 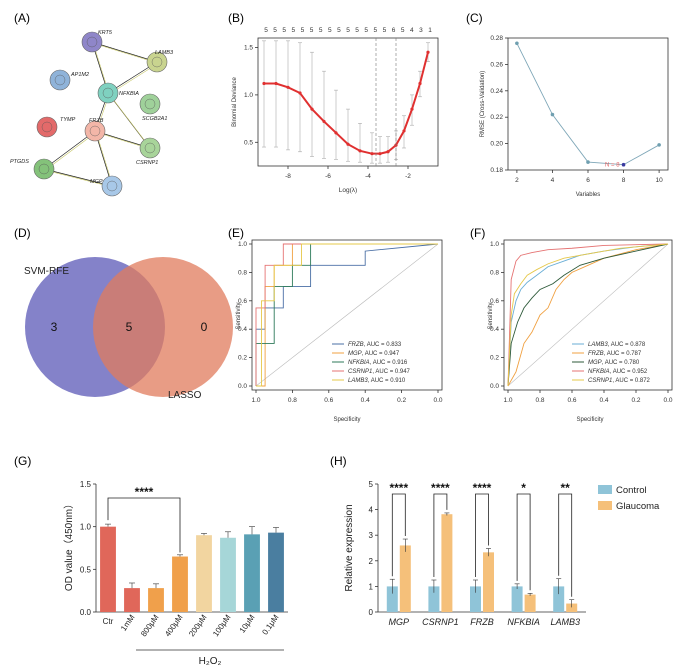 What do you see at coordinates (348, 102) in the screenshot?
I see `lasso-plot-frame` at bounding box center [348, 102].